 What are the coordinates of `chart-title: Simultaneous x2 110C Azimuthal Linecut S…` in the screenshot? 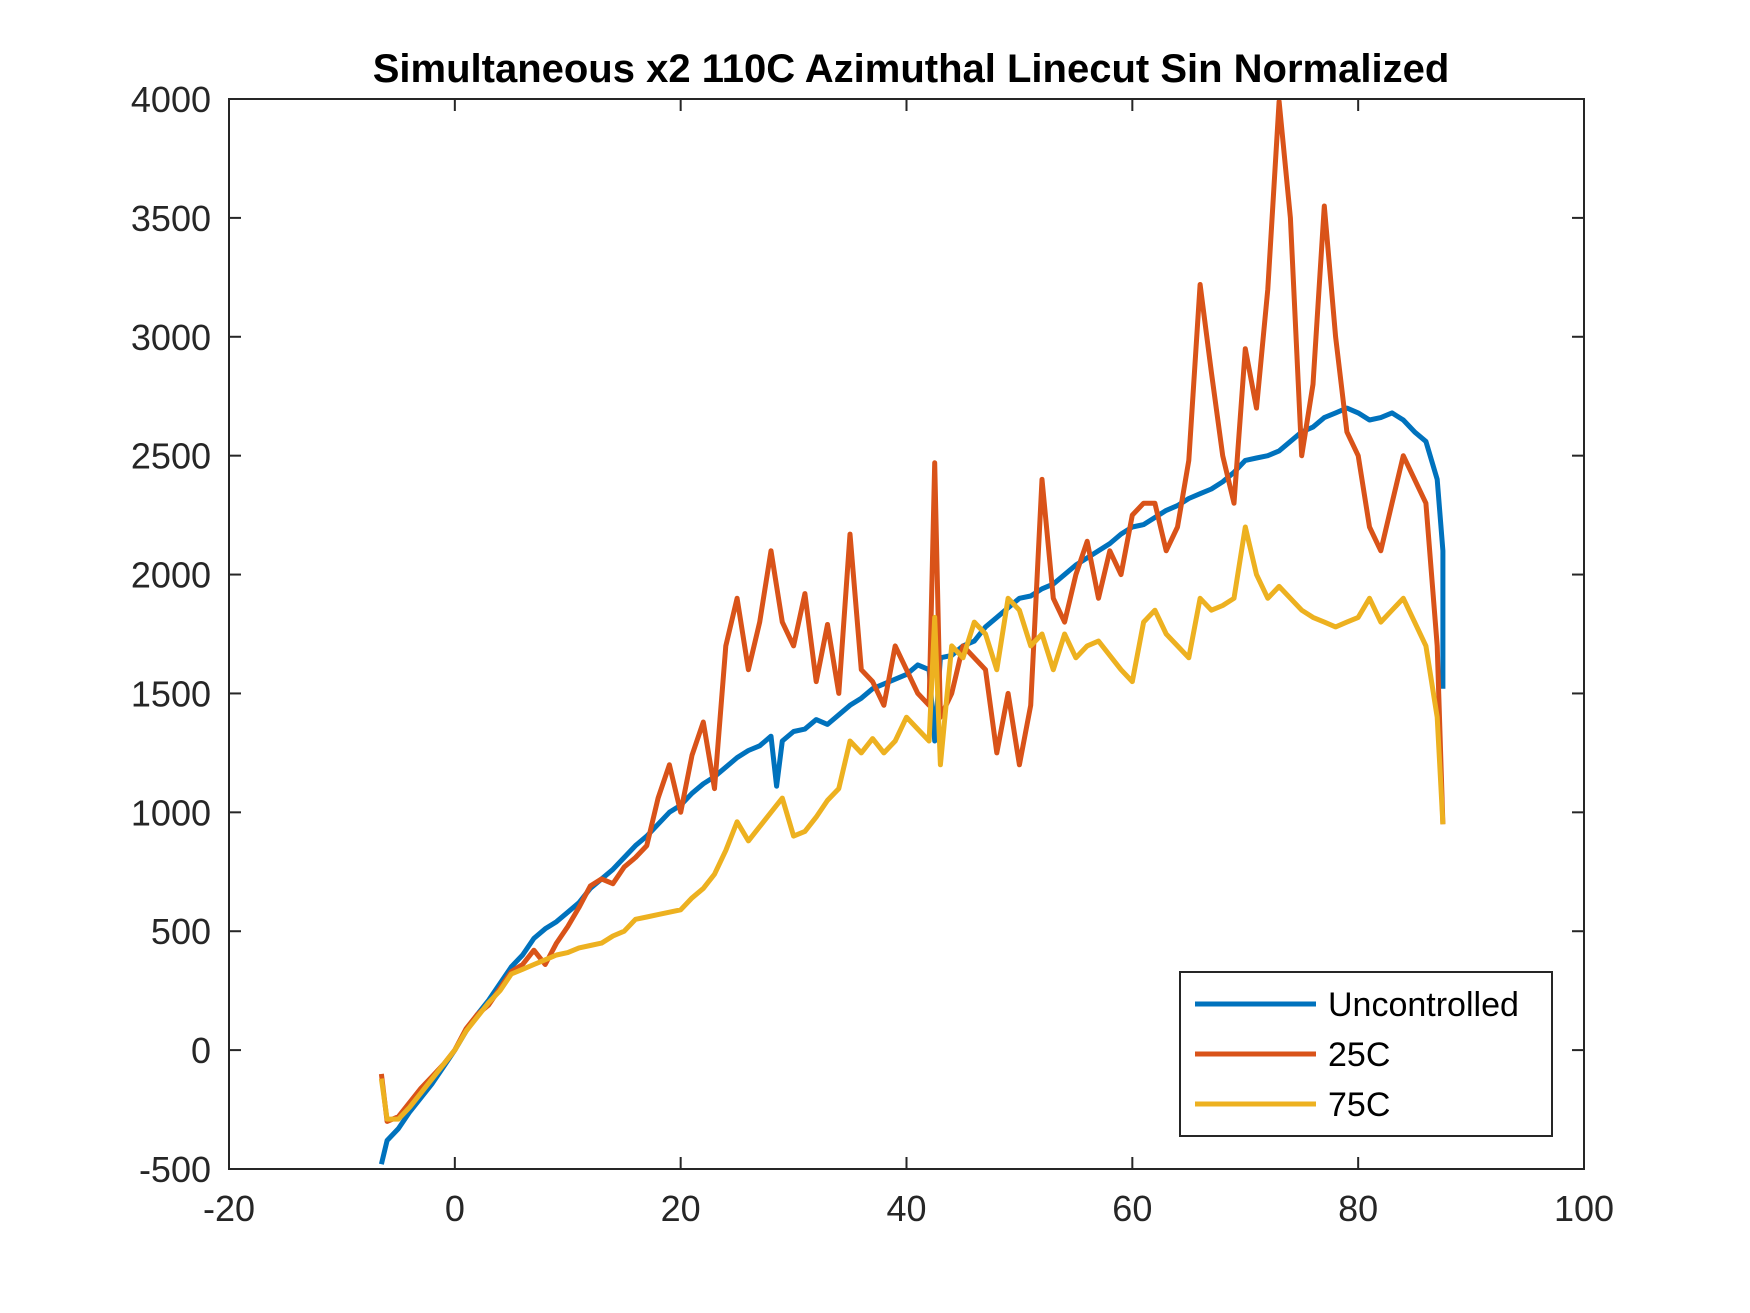 It's located at (911, 69).